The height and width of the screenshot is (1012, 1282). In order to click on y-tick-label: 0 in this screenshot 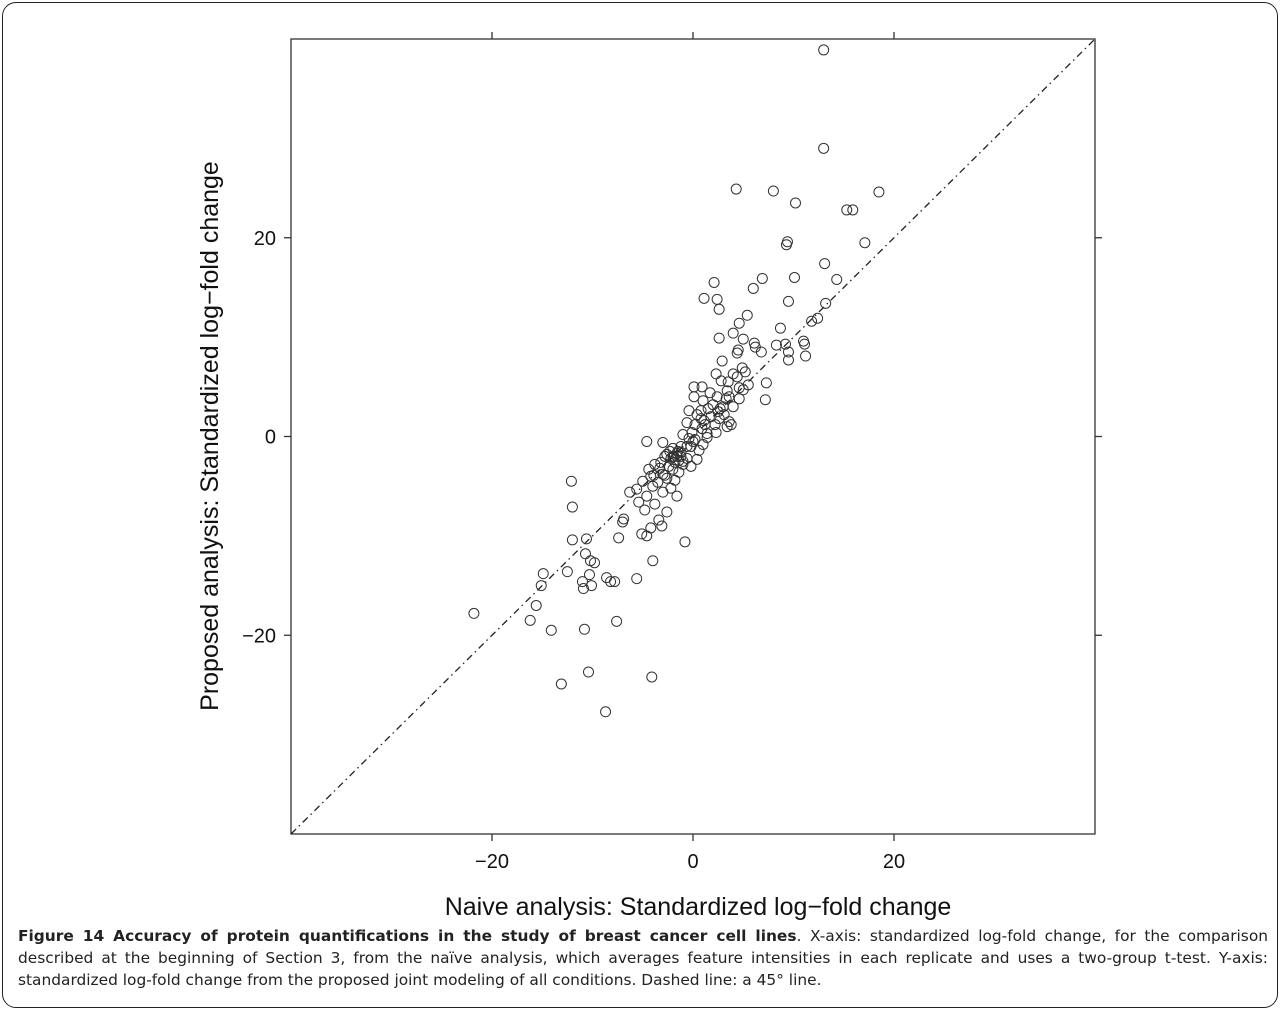, I will do `click(270, 438)`.